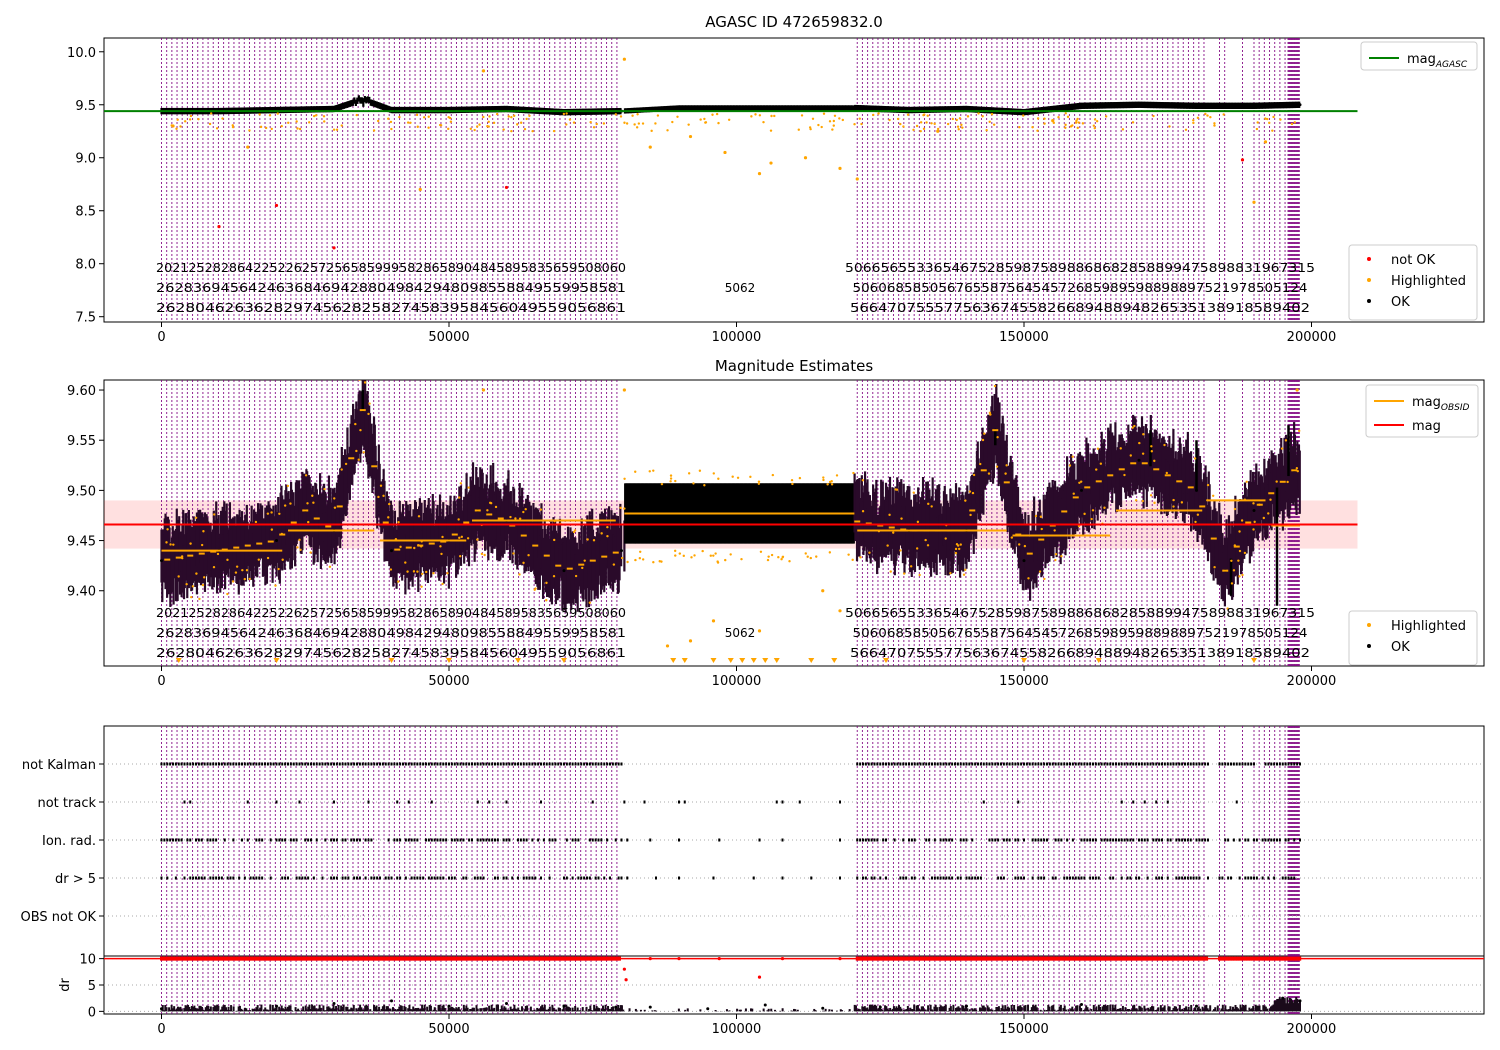 The height and width of the screenshot is (1050, 1500). Describe the element at coordinates (1369, 646) in the screenshot. I see `legend-marker` at that location.